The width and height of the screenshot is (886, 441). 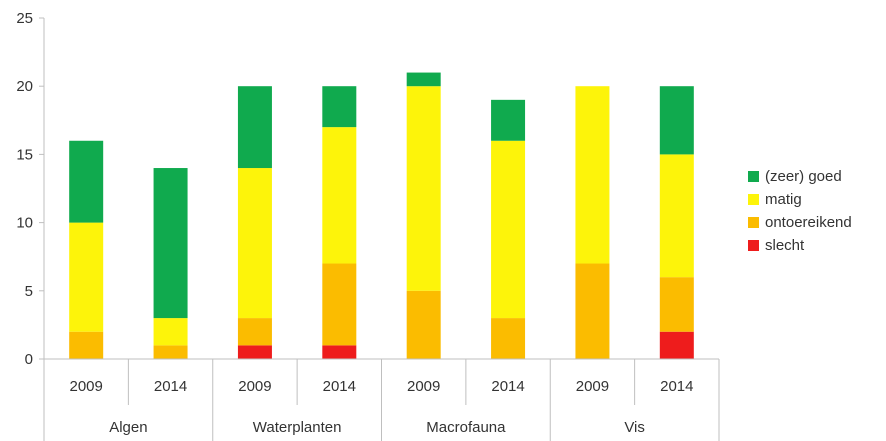 I want to click on legend-label: slecht, so click(x=785, y=245).